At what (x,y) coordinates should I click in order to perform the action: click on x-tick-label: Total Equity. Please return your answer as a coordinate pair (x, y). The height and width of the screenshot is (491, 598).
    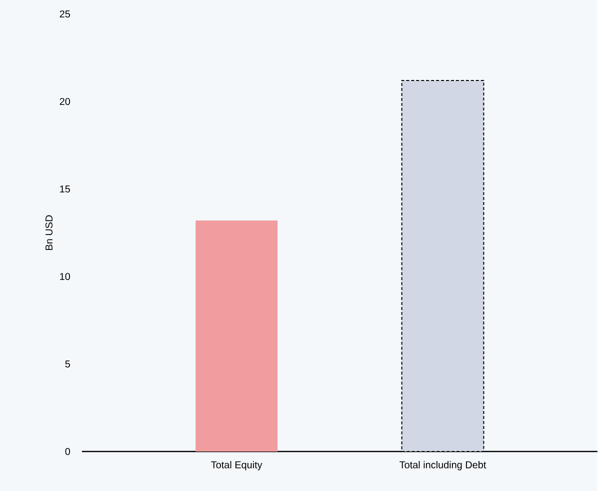
    Looking at the image, I should click on (236, 465).